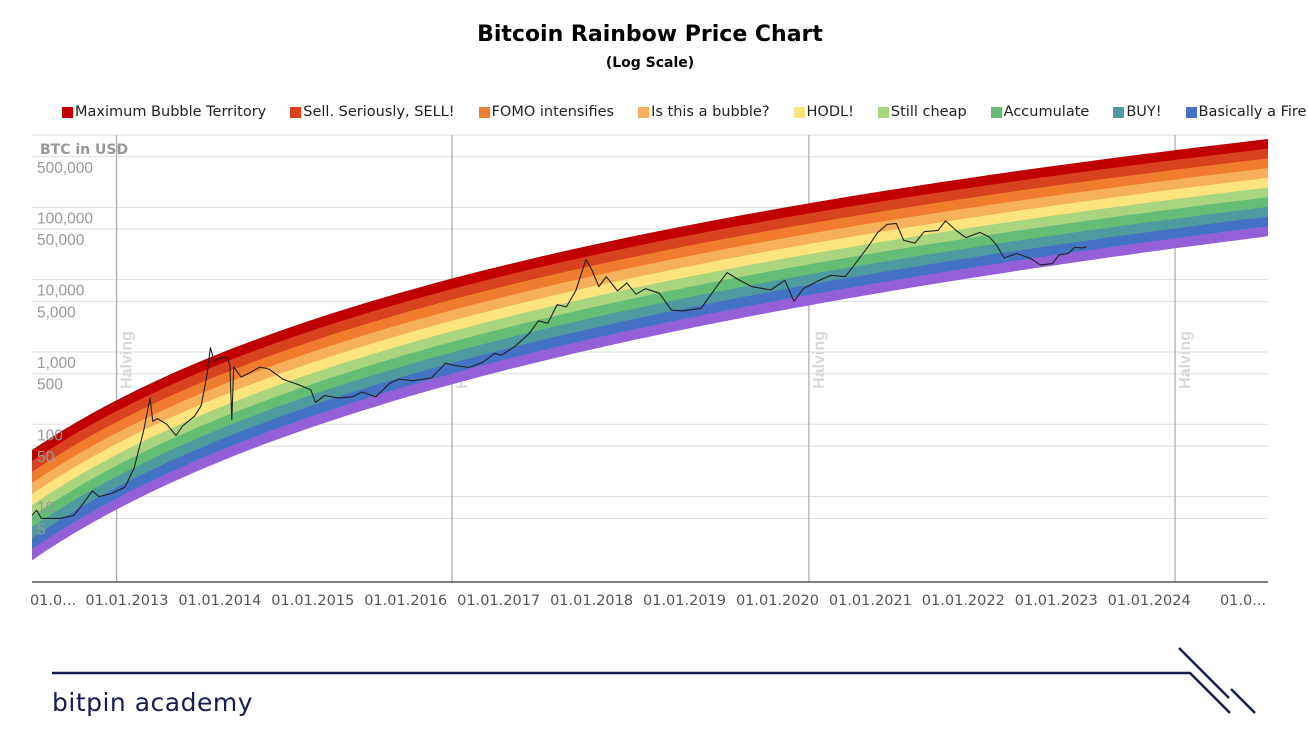  I want to click on chart-subtitle: (Log Scale), so click(650, 63).